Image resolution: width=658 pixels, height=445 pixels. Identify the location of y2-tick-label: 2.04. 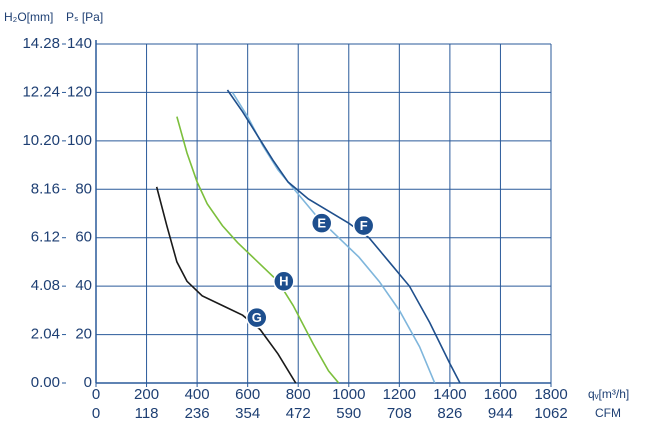
(45, 334).